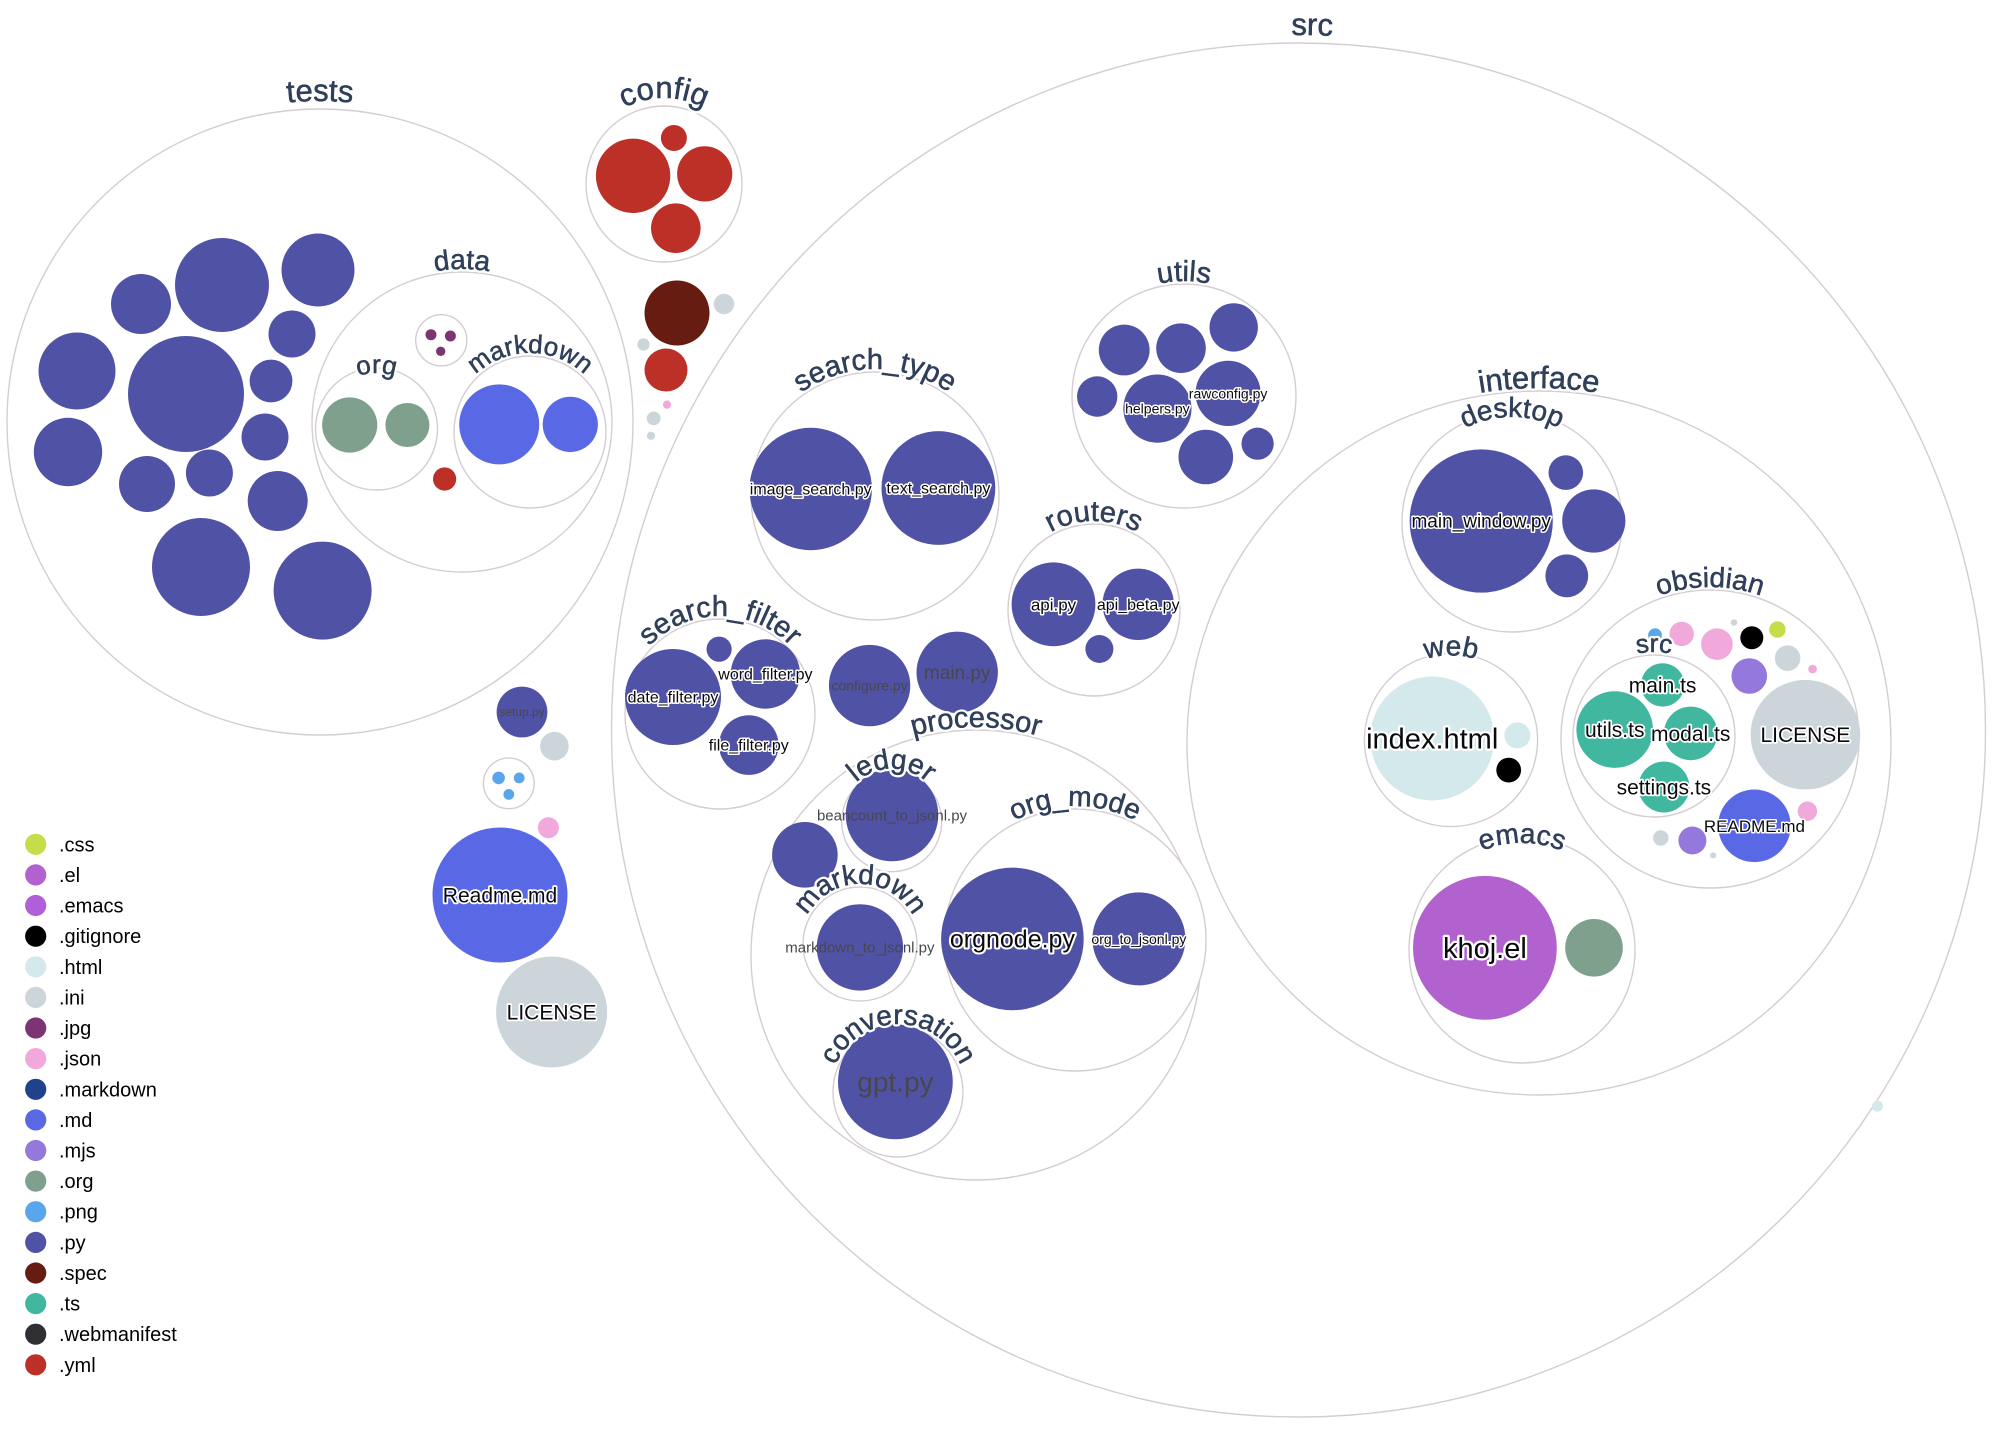  What do you see at coordinates (118, 1335) in the screenshot?
I see `svg-text: .webmanifest` at bounding box center [118, 1335].